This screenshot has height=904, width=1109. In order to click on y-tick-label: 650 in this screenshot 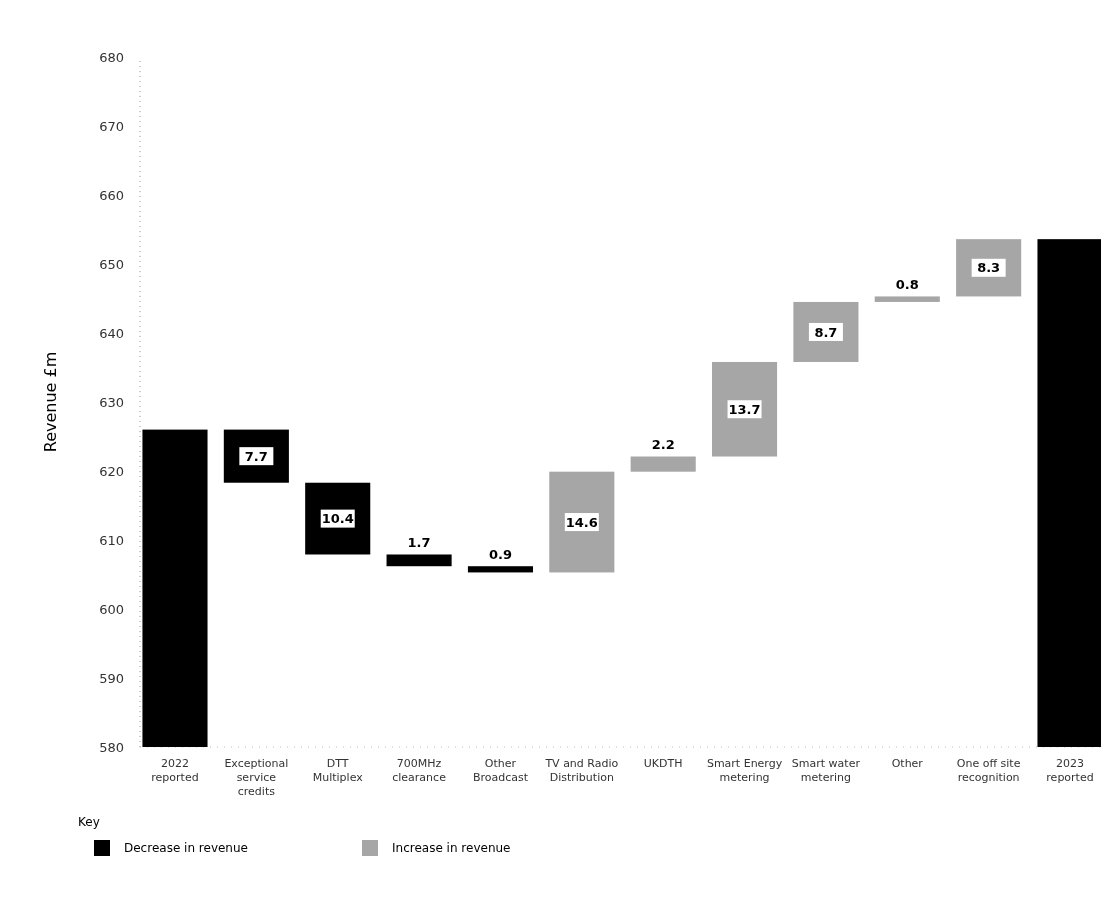, I will do `click(111, 264)`.